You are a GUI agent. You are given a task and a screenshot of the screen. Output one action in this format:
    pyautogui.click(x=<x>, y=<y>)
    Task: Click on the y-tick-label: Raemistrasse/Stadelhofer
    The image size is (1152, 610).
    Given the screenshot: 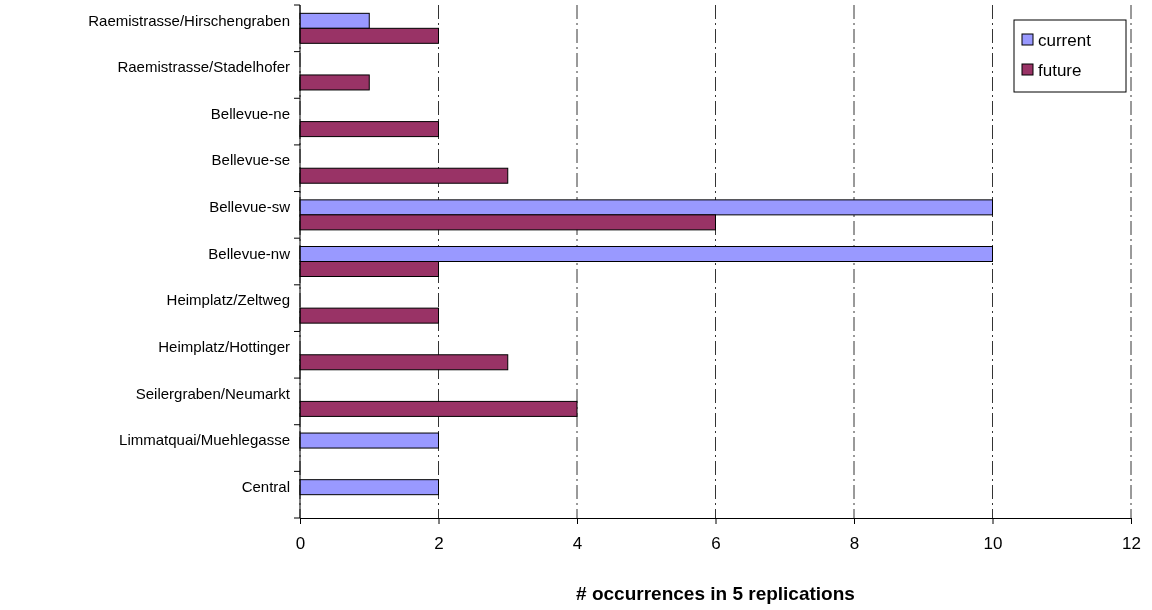 What is the action you would take?
    pyautogui.click(x=203, y=67)
    